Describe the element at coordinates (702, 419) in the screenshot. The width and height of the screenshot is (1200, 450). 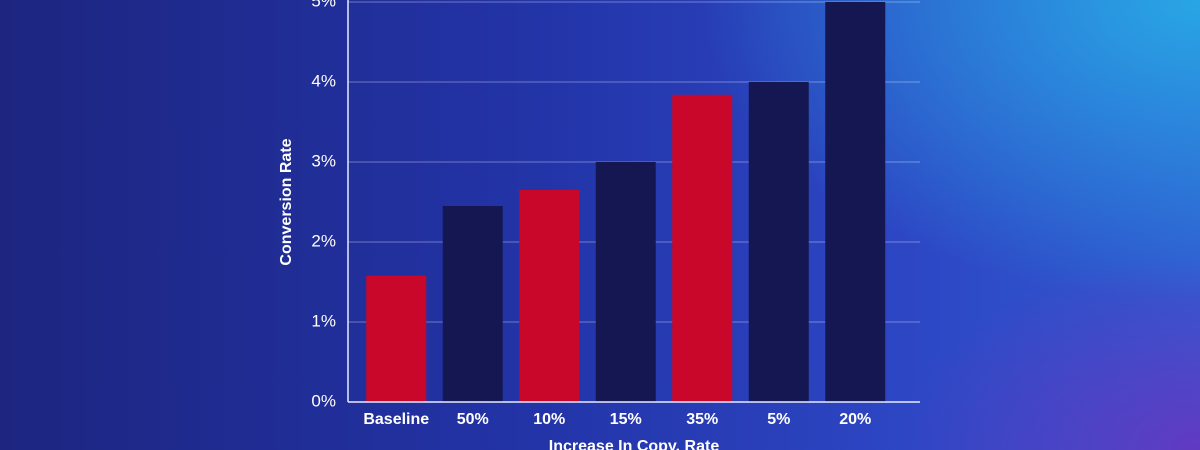
I see `x-tick-label: 35%` at that location.